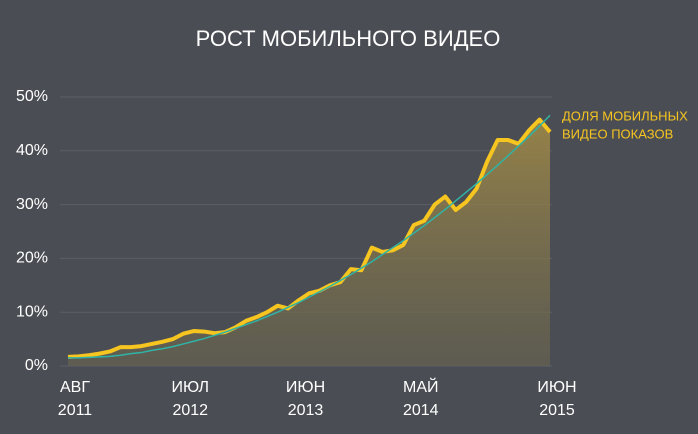 The image size is (698, 434). Describe the element at coordinates (32, 96) in the screenshot. I see `y-tick-label: 50%` at that location.